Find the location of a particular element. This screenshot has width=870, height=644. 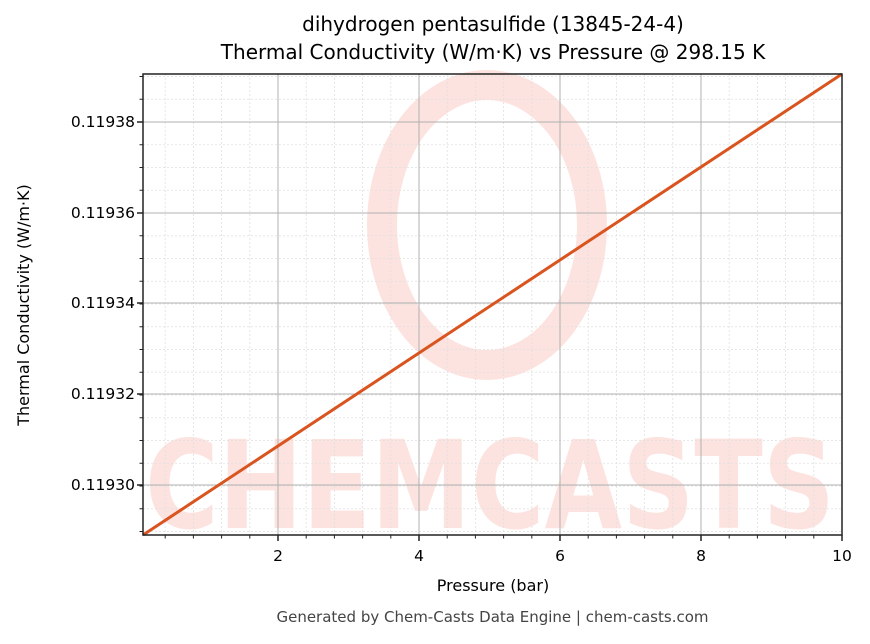

x-tick-label: 10 is located at coordinates (842, 556).